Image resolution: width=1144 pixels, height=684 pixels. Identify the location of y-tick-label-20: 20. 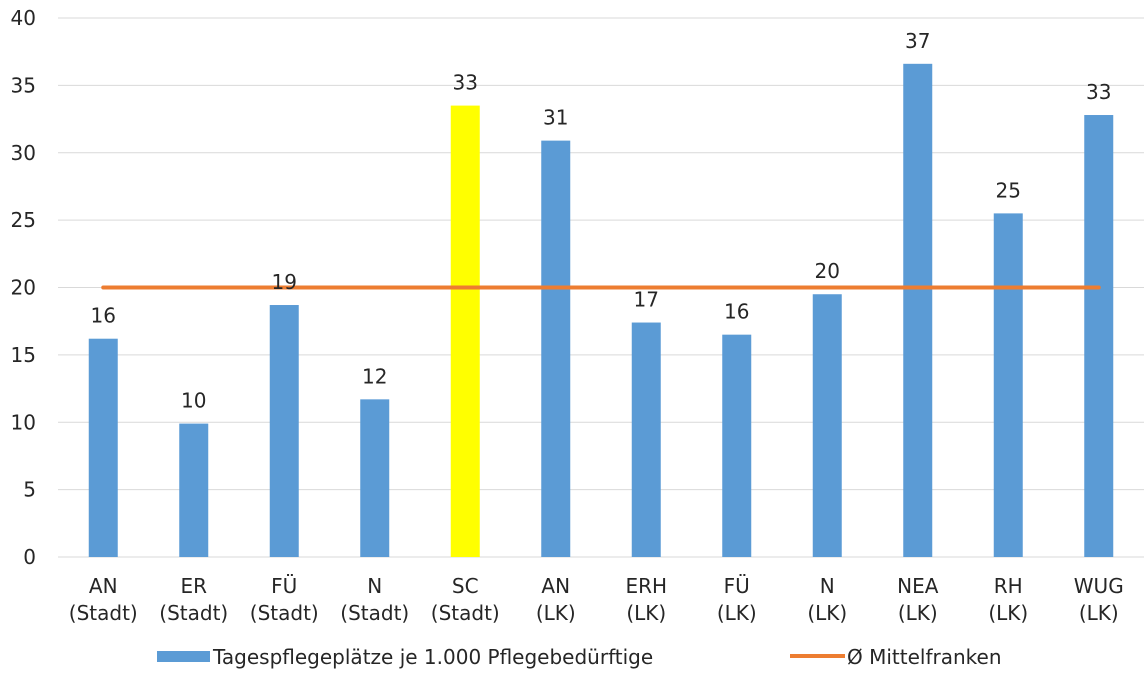
(23, 288).